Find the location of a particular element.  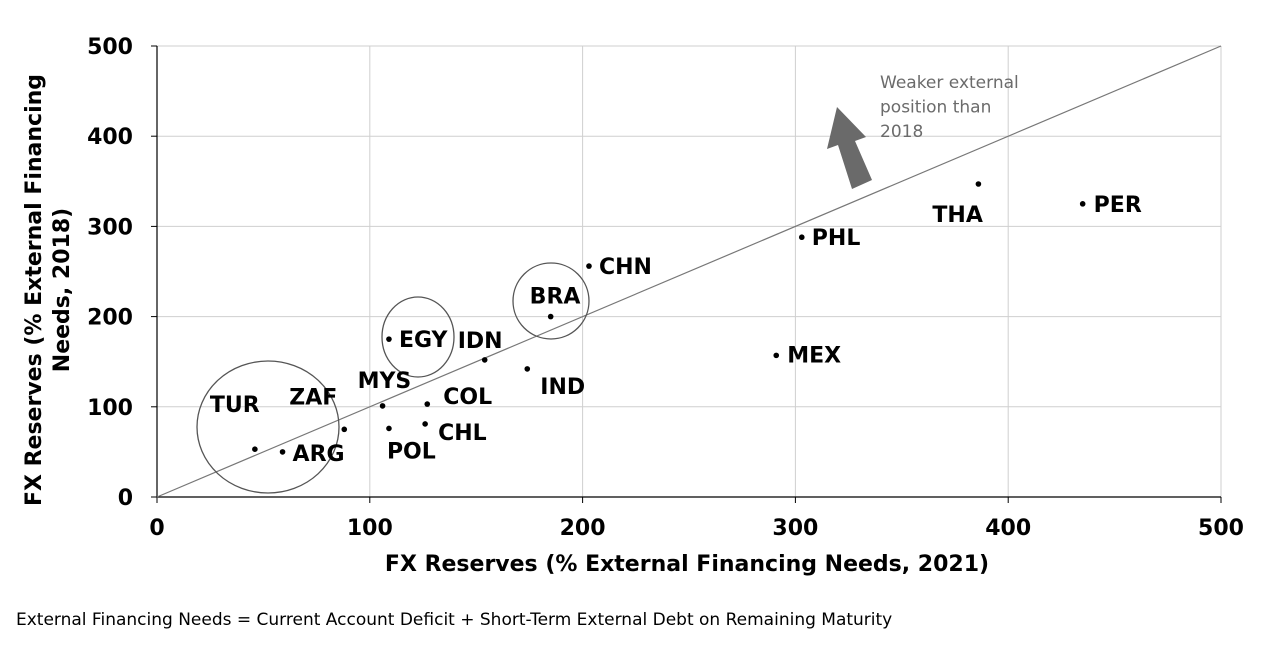

highlight-circle-bra is located at coordinates (551, 301).